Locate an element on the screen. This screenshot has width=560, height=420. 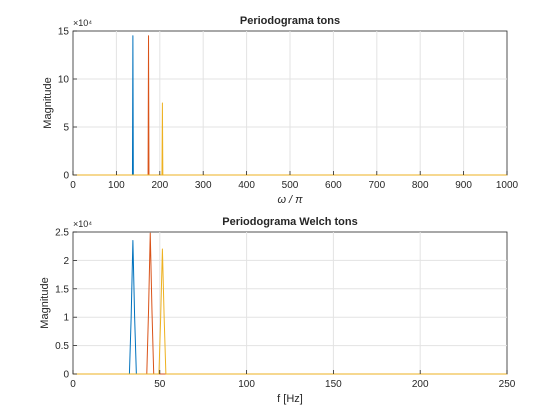
x-tick-label: 250 is located at coordinates (507, 384).